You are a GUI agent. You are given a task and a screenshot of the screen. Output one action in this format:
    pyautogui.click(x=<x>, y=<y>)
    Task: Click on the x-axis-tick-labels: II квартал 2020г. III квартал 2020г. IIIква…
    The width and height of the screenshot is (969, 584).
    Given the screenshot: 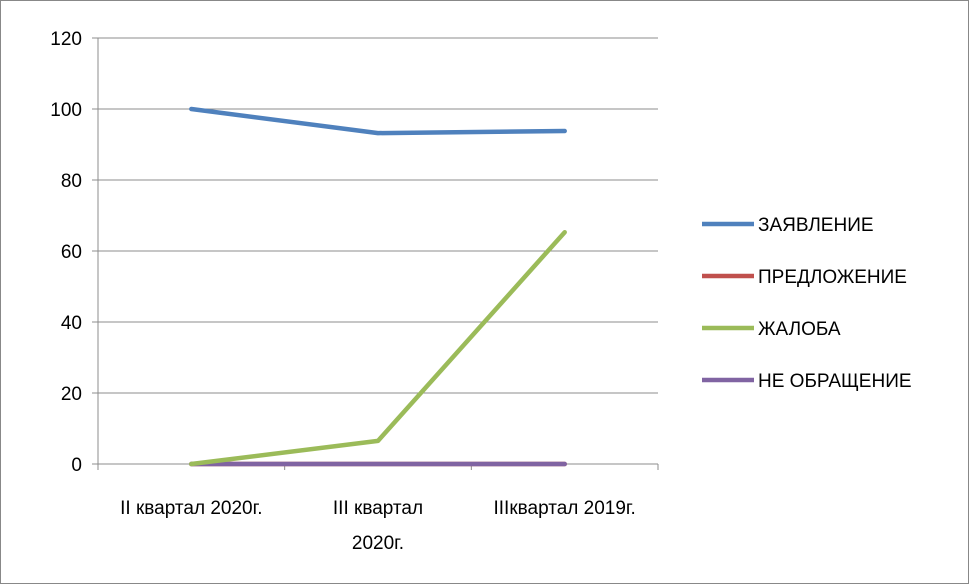 What is the action you would take?
    pyautogui.click(x=378, y=526)
    